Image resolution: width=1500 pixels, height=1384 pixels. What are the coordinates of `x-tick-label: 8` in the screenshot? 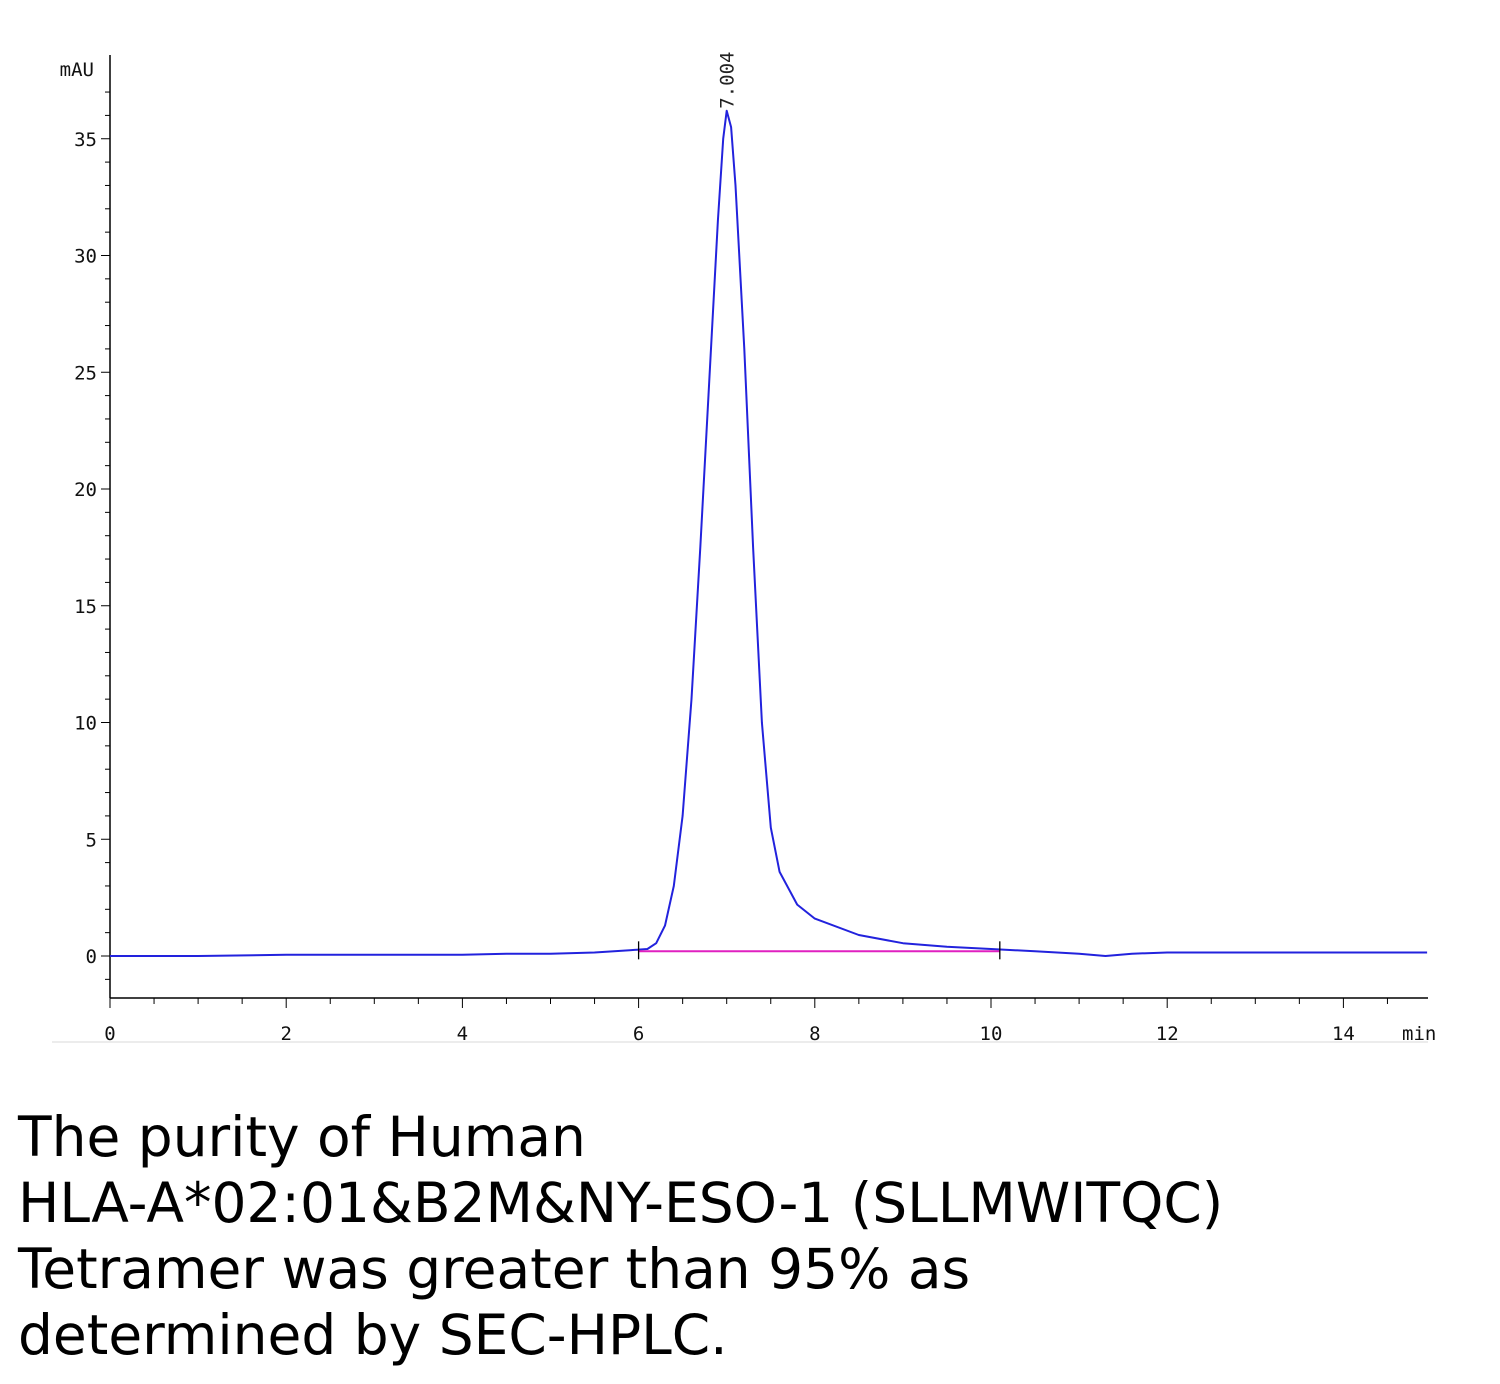 It's located at (814, 1034).